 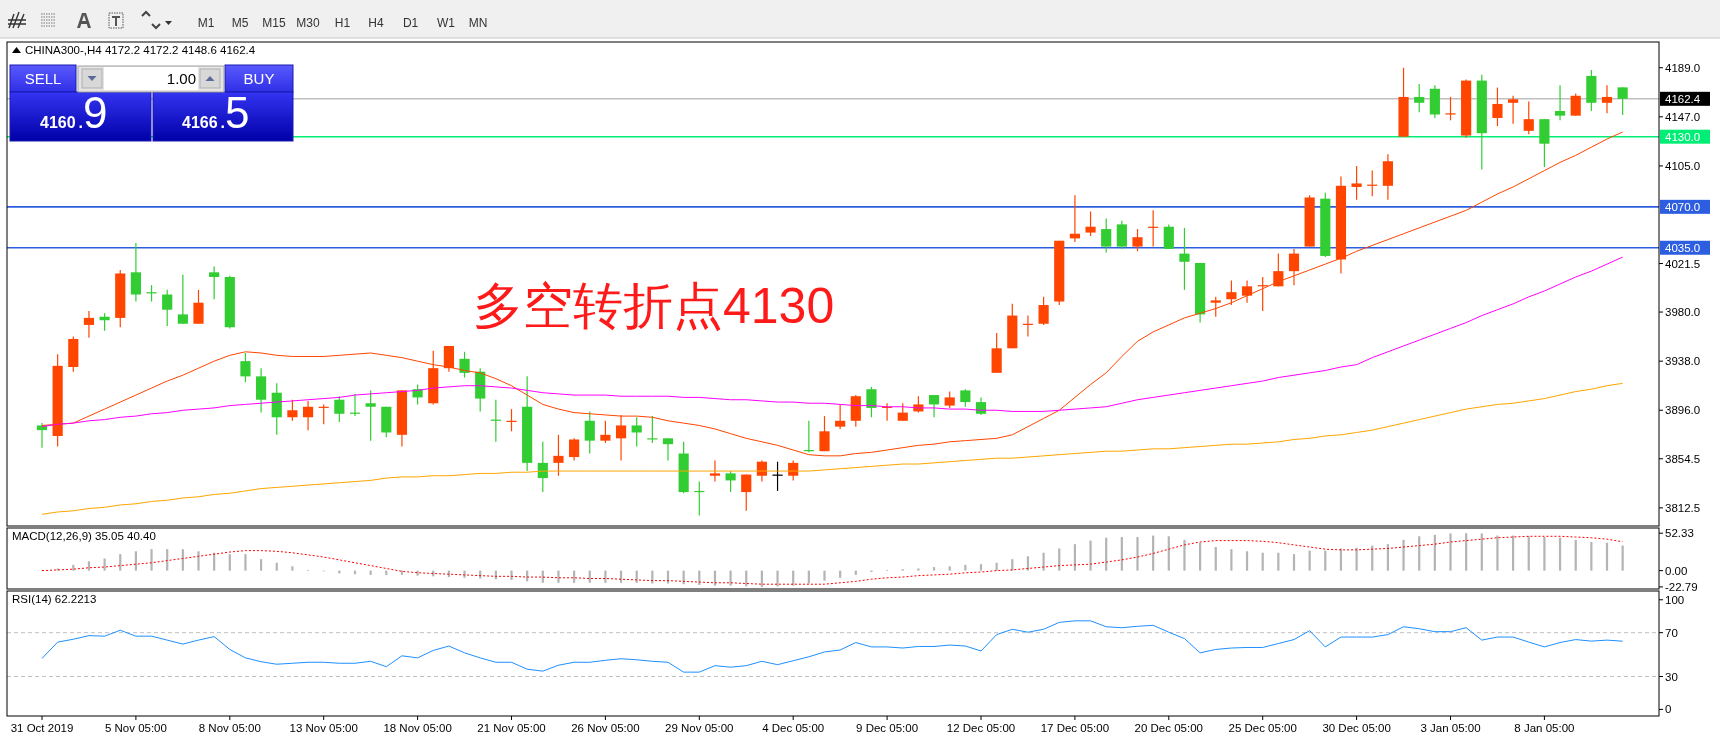 What do you see at coordinates (417, 728) in the screenshot?
I see `x-tick-label: 18 Nov 05:00` at bounding box center [417, 728].